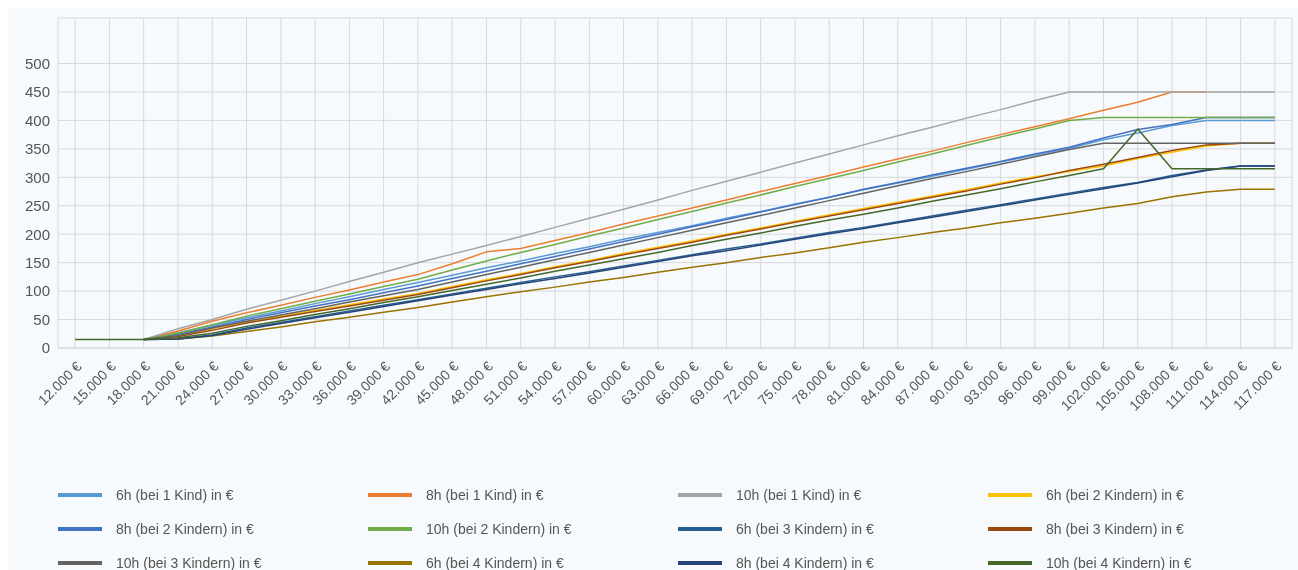 Image resolution: width=1298 pixels, height=570 pixels. What do you see at coordinates (805, 529) in the screenshot?
I see `legend-label: 6h (bei 3 Kindern) in €` at bounding box center [805, 529].